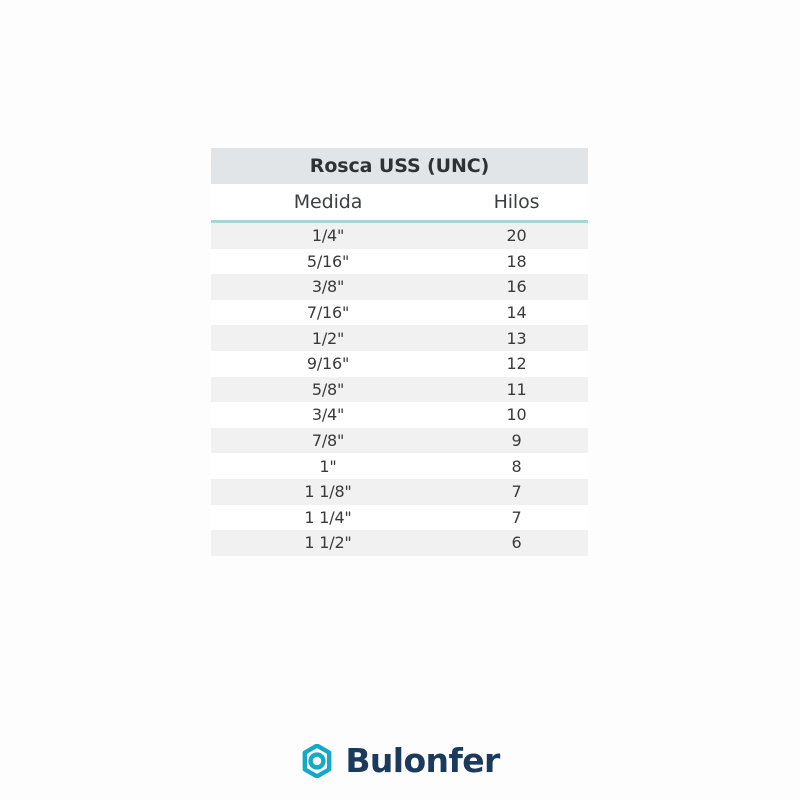 The height and width of the screenshot is (800, 800). I want to click on cell-medida: 1/4", so click(328, 236).